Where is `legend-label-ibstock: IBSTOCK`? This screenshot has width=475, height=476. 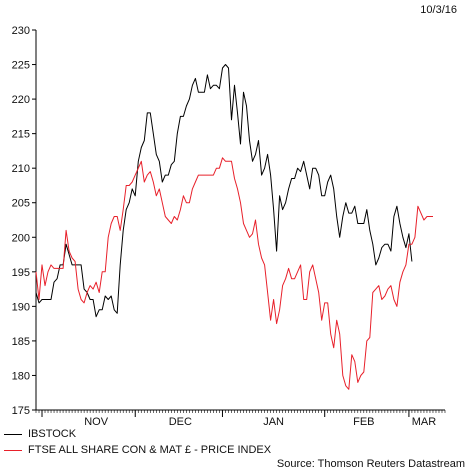 legend-label-ibstock: IBSTOCK is located at coordinates (52, 434).